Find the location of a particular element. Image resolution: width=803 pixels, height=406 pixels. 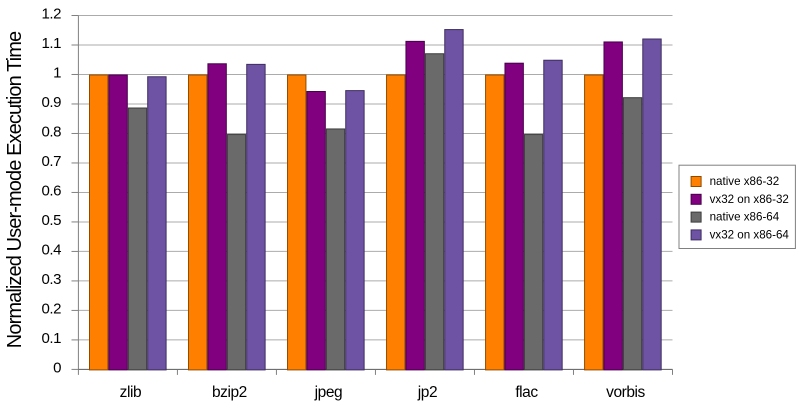

svg-text: 0.5 is located at coordinates (51, 220).